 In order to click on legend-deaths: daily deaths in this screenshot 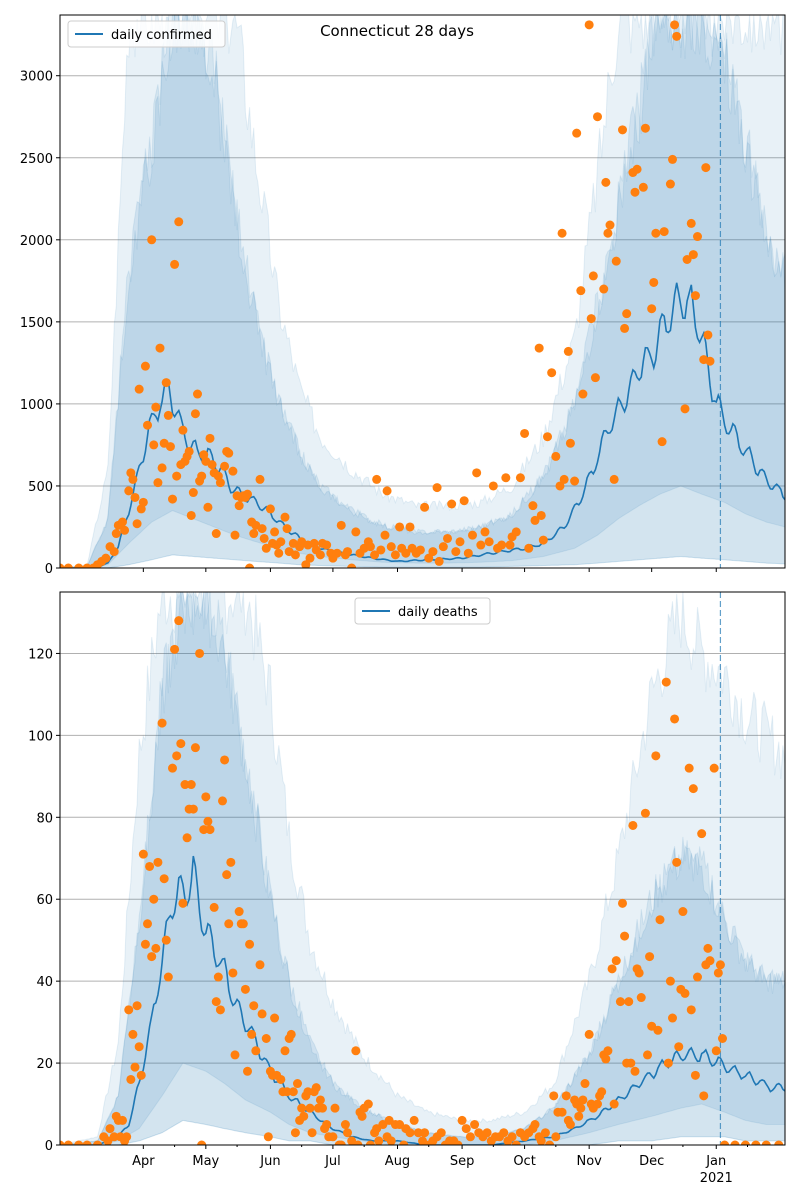, I will do `click(422, 611)`.